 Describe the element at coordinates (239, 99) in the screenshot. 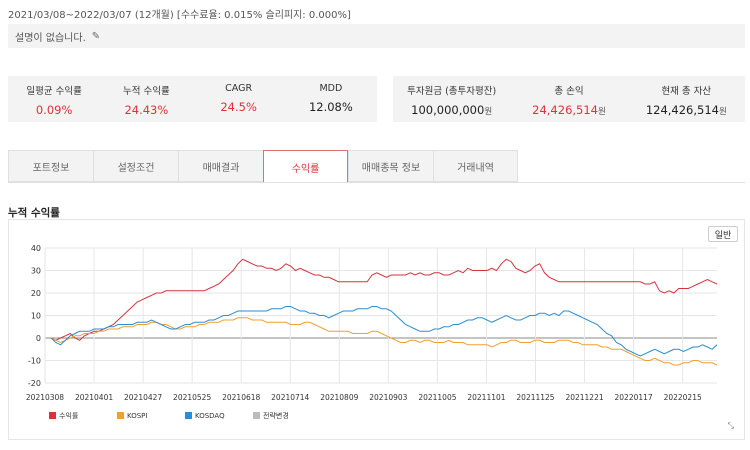

I see `performance-stat: CAGR 24.5%` at that location.